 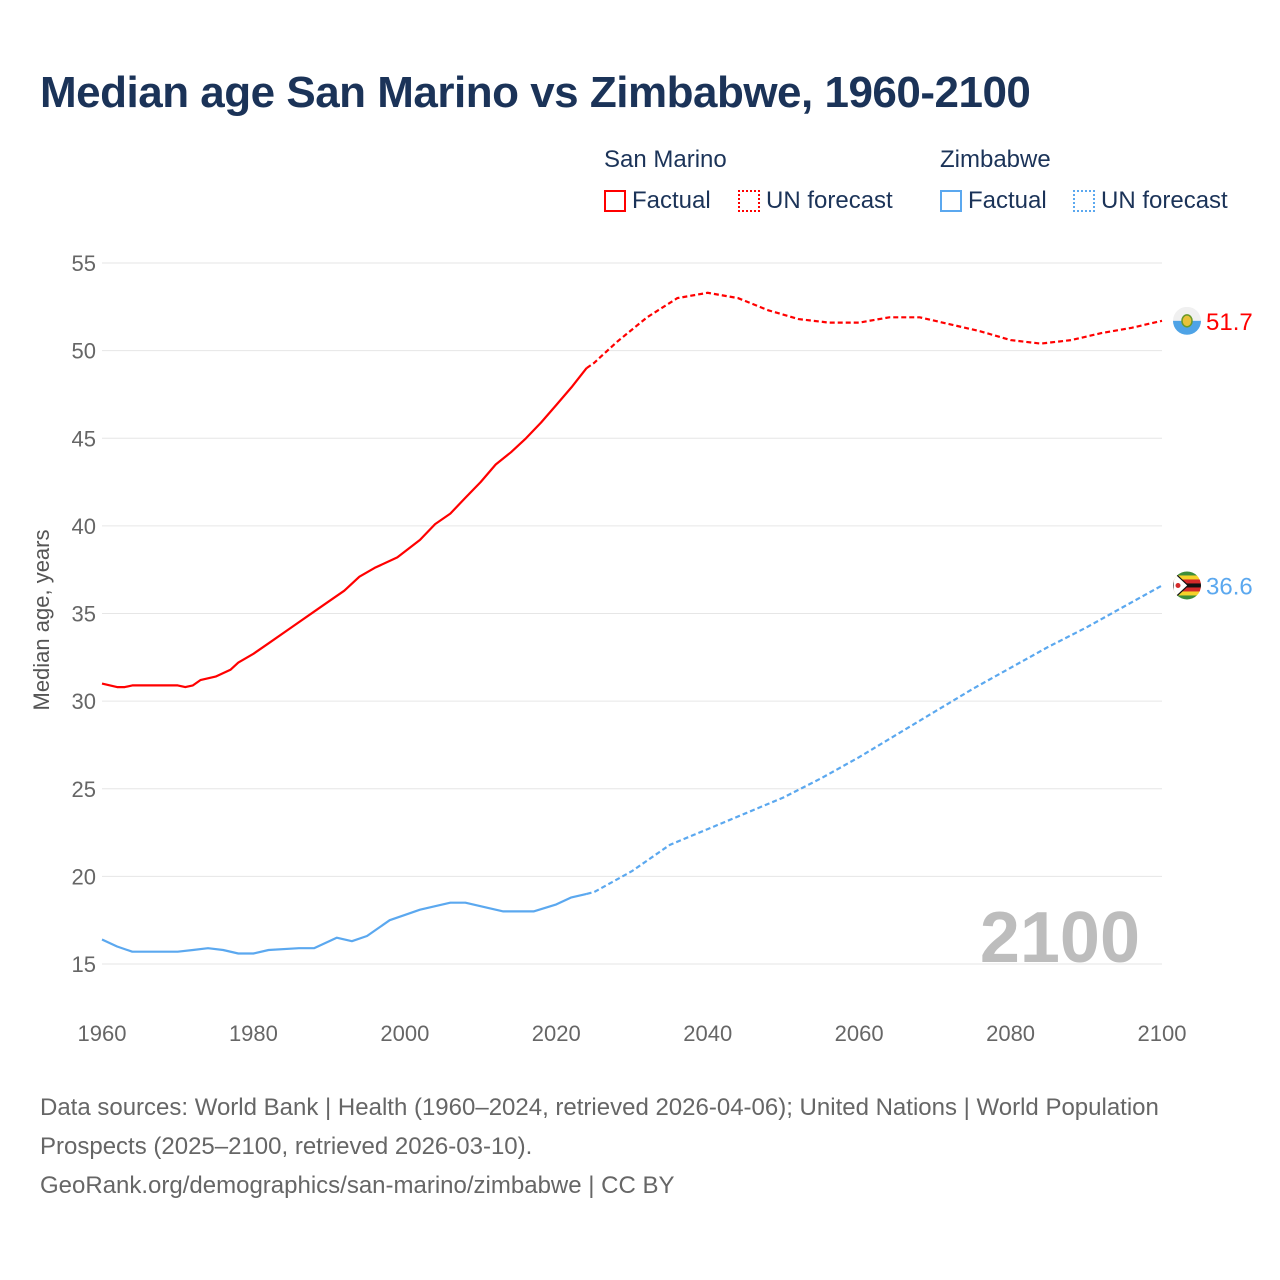 I want to click on legend-group-zimbabwe: Zimbabwe, so click(x=995, y=159).